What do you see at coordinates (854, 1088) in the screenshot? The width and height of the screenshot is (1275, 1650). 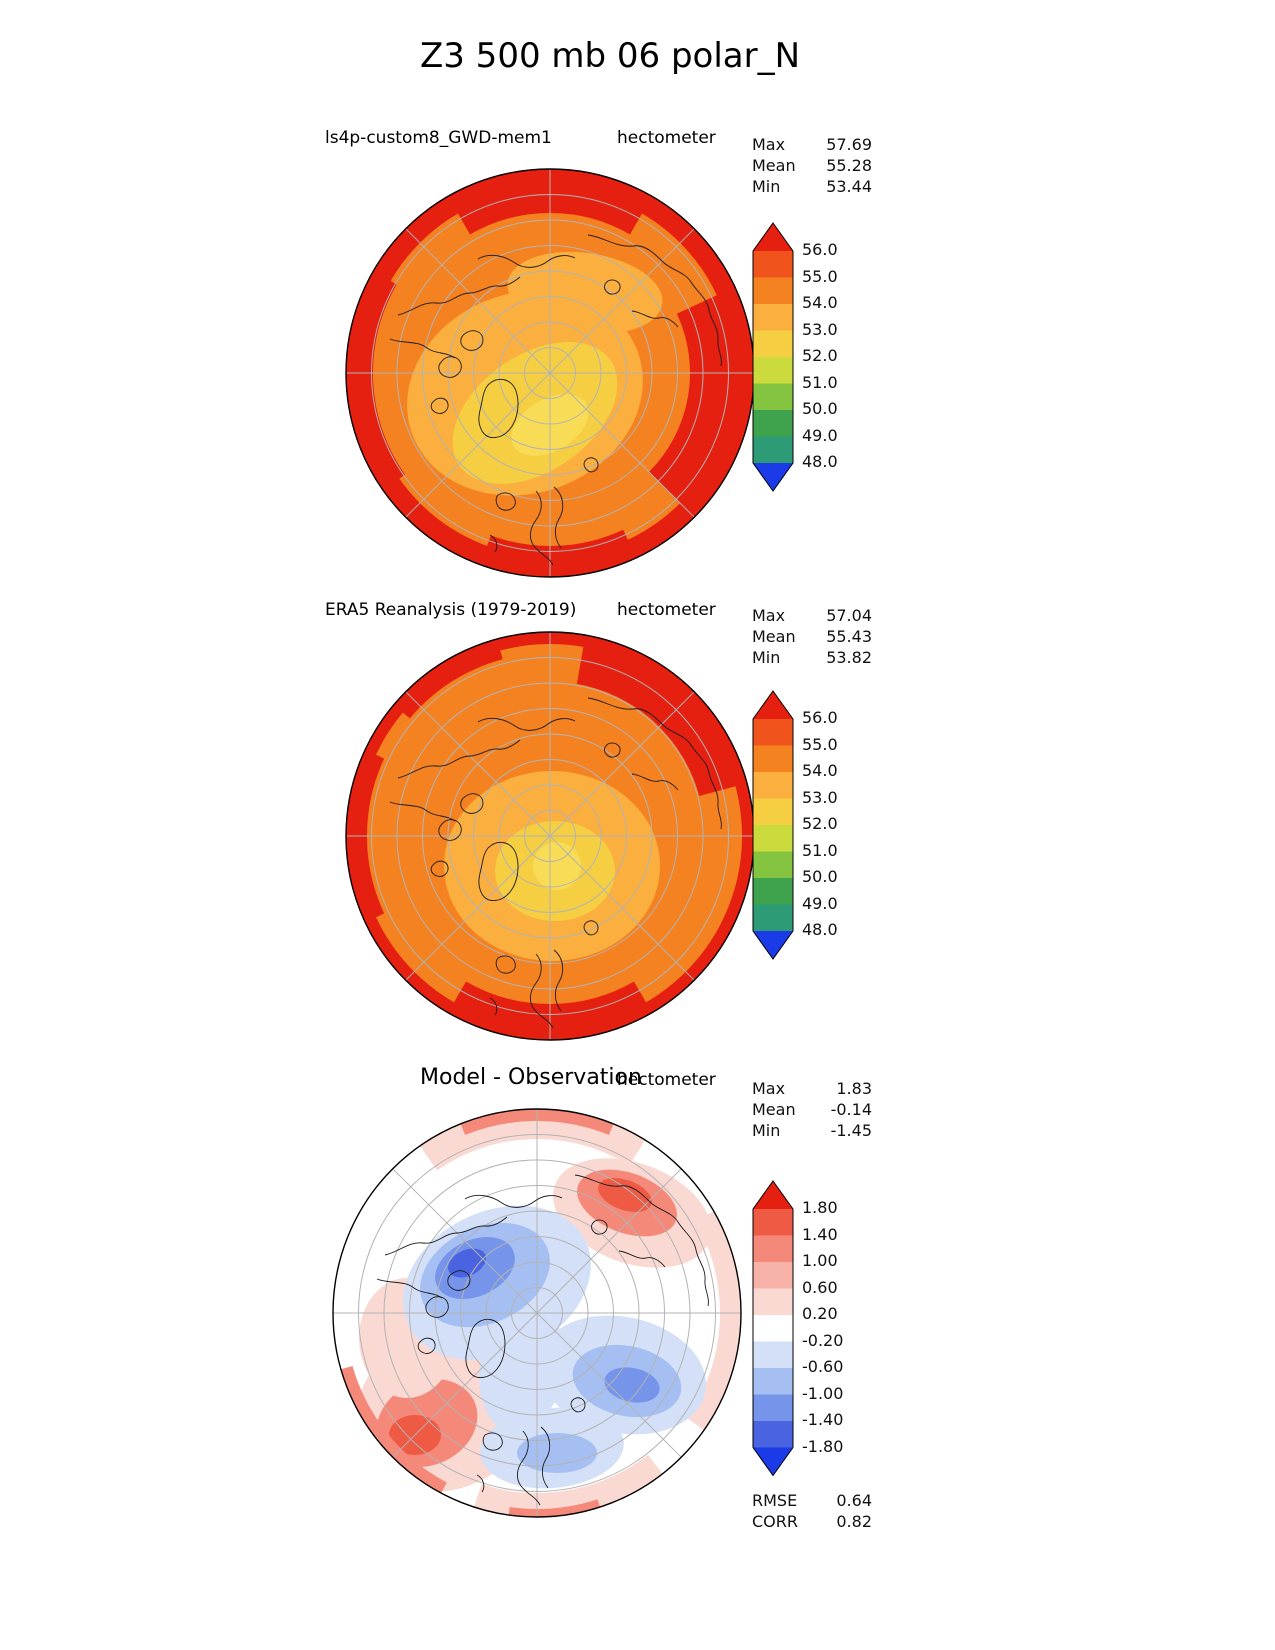 I see `stat-value: 1.83` at bounding box center [854, 1088].